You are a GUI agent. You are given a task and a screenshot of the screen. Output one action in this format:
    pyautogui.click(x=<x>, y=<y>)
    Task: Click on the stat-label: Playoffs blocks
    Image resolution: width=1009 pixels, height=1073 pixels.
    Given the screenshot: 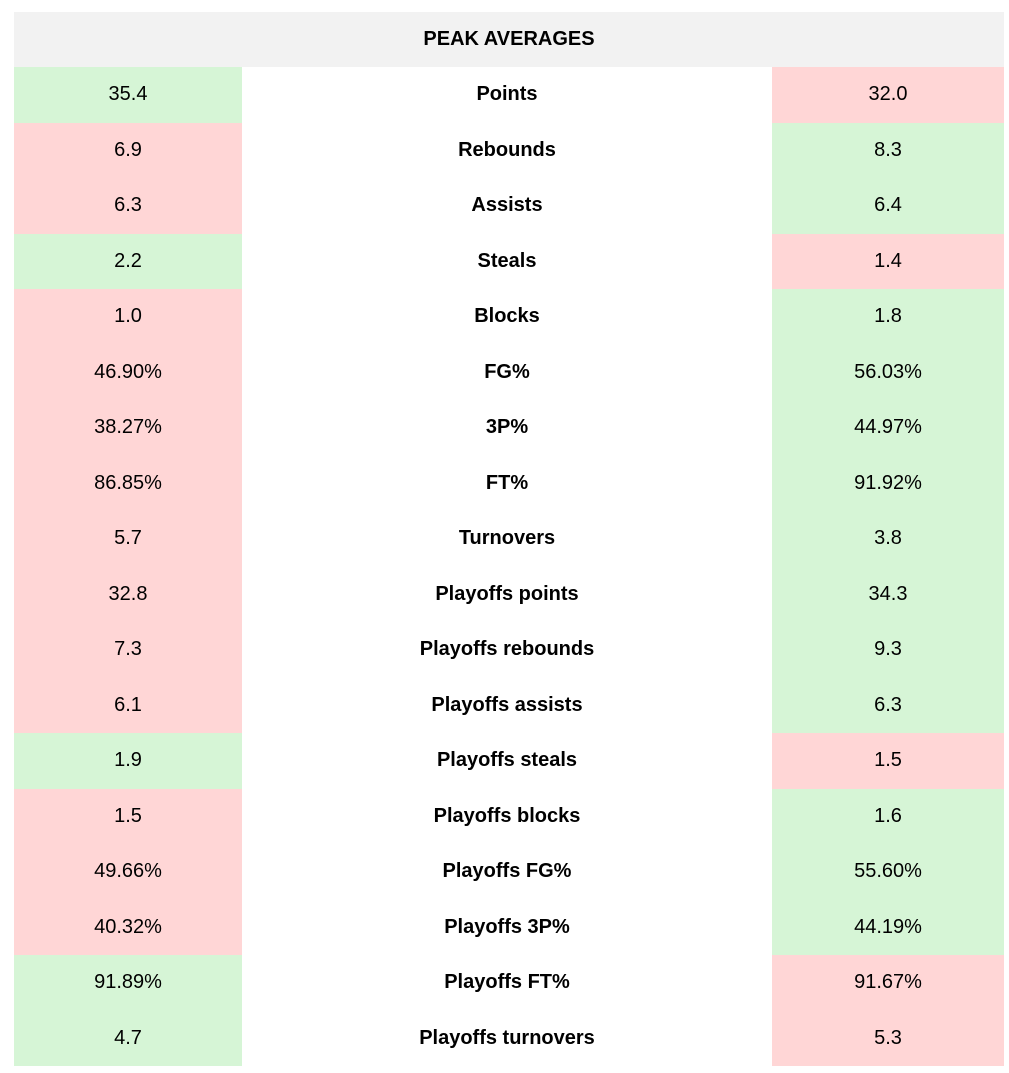 What is the action you would take?
    pyautogui.click(x=507, y=816)
    